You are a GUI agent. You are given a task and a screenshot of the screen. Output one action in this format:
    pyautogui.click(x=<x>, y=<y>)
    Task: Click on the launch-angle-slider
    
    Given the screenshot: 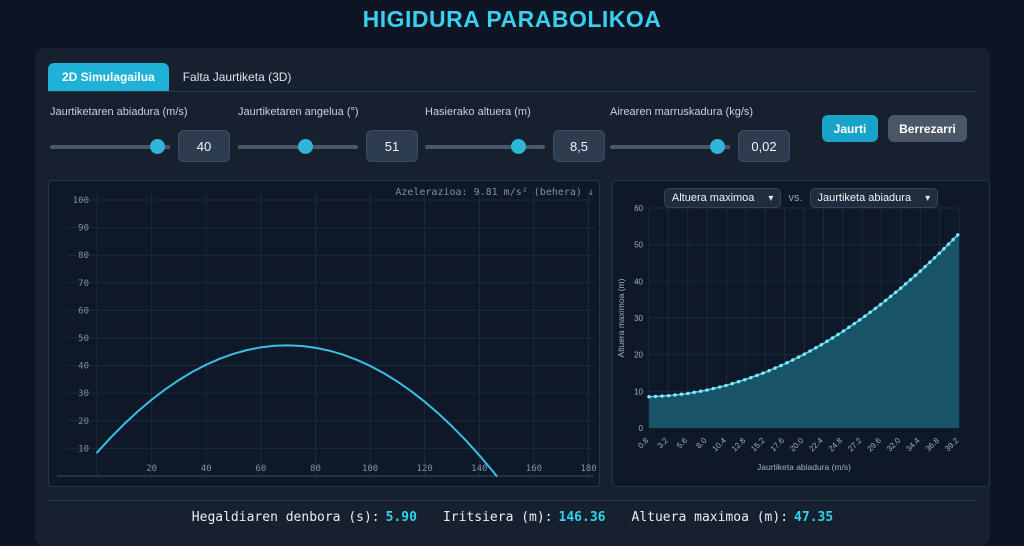 What is the action you would take?
    pyautogui.click(x=298, y=146)
    